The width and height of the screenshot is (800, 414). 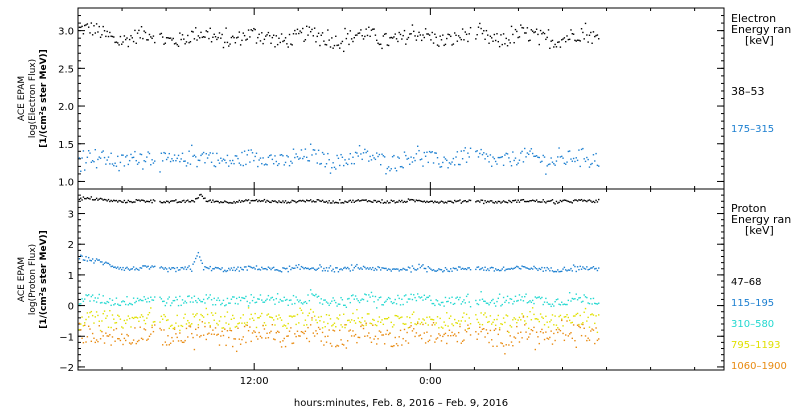 What do you see at coordinates (339, 159) in the screenshot?
I see `electron-series` at bounding box center [339, 159].